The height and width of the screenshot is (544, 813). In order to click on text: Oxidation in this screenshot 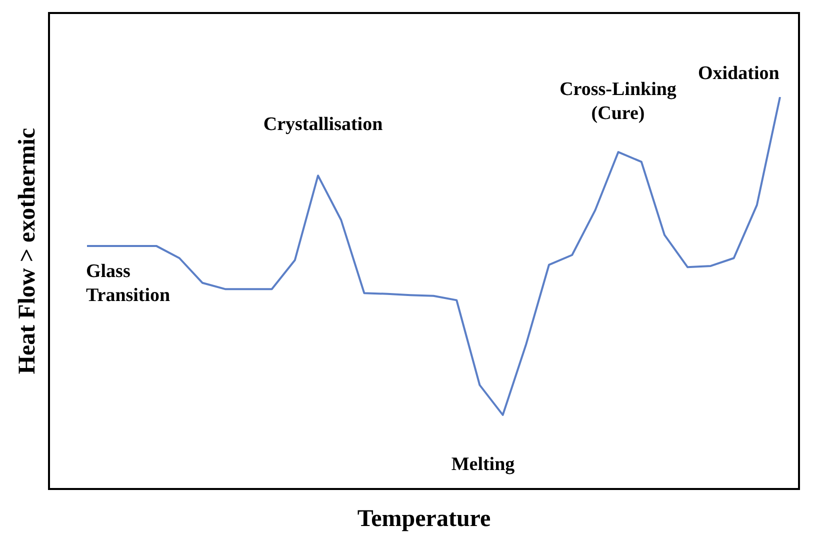, I will do `click(739, 74)`.